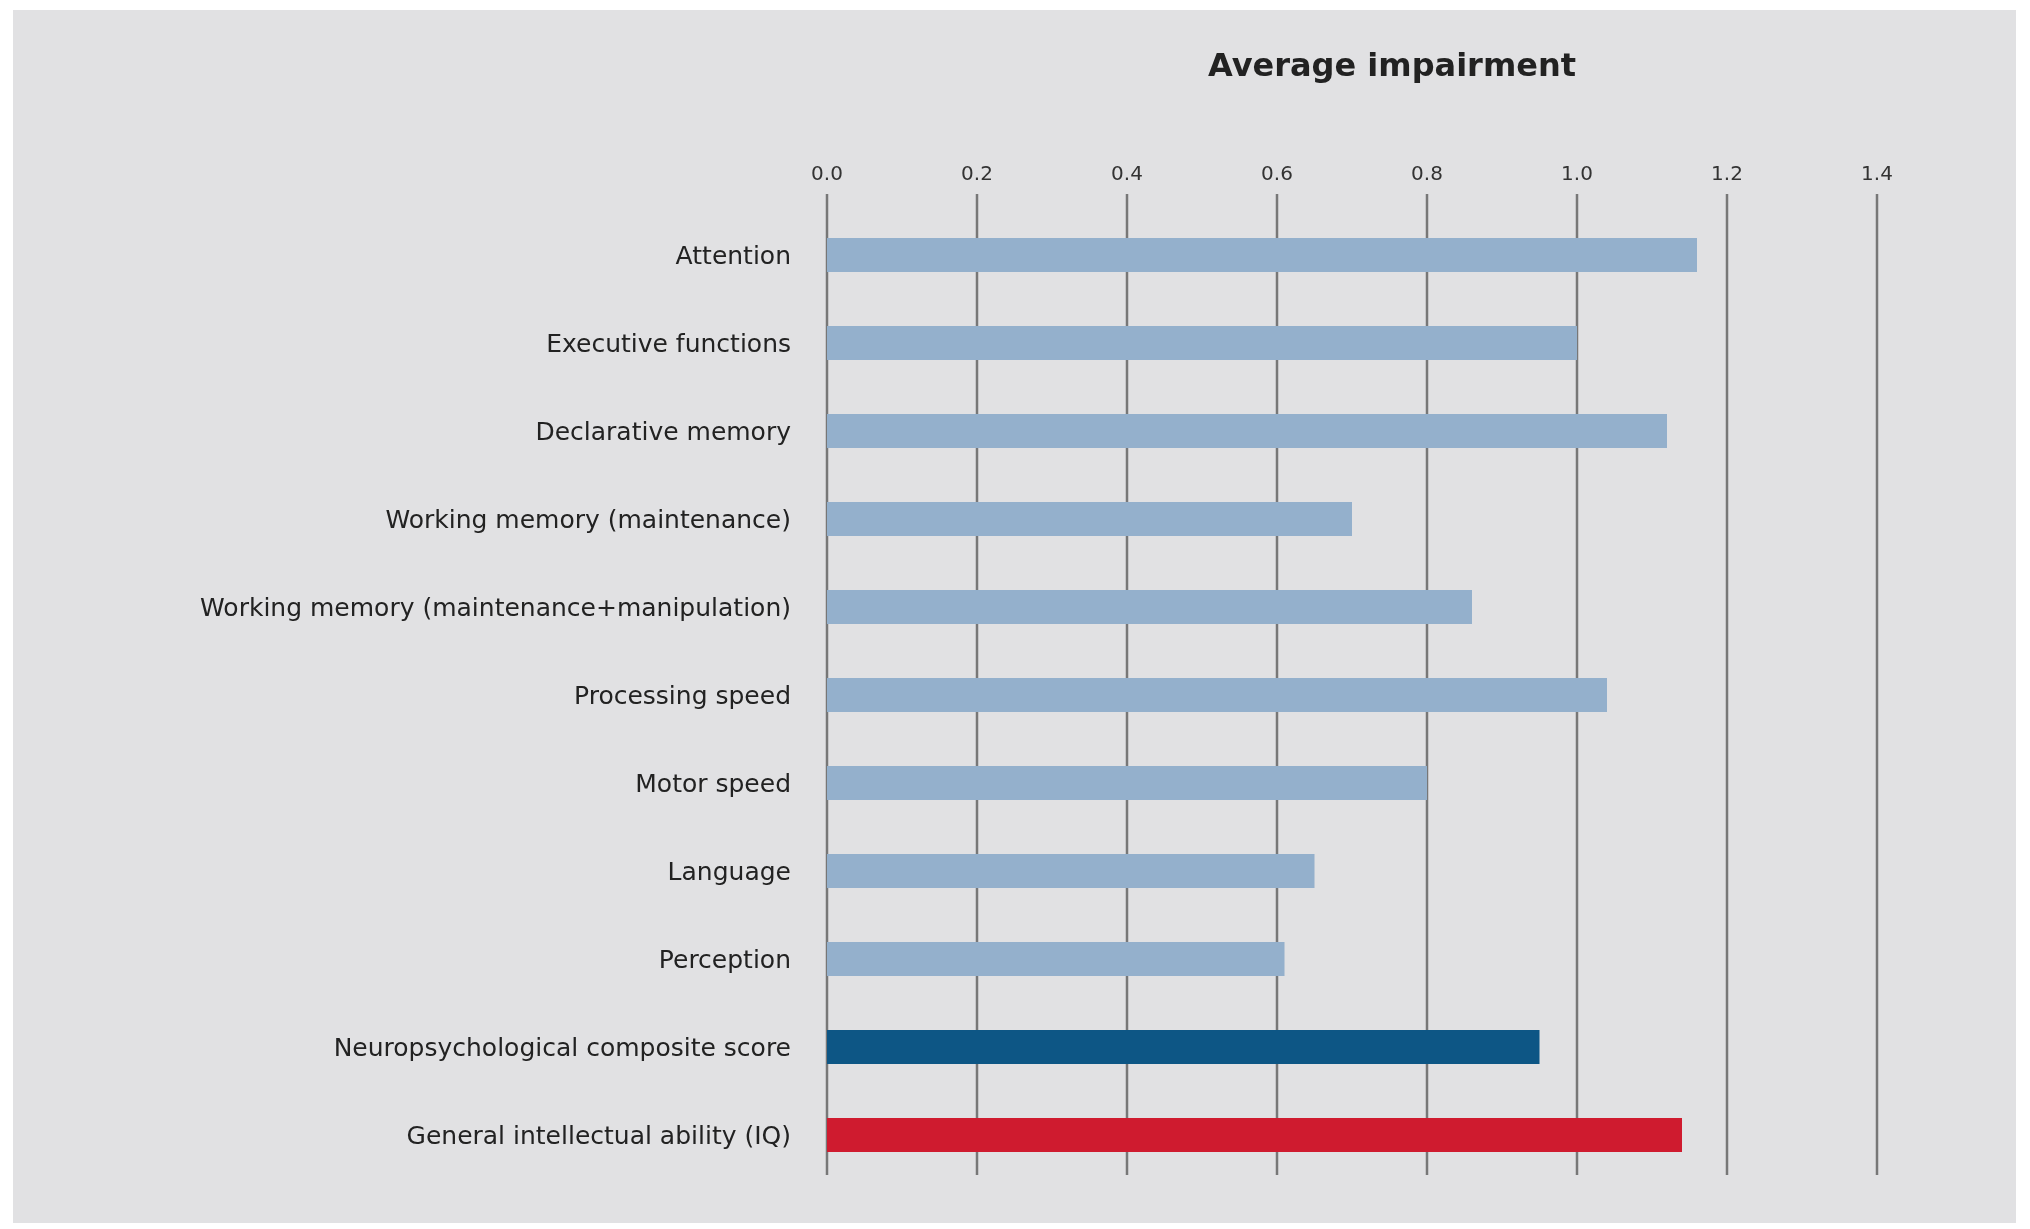 The height and width of the screenshot is (1229, 2030). What do you see at coordinates (1127, 173) in the screenshot?
I see `x-tick-label: 0.4` at bounding box center [1127, 173].